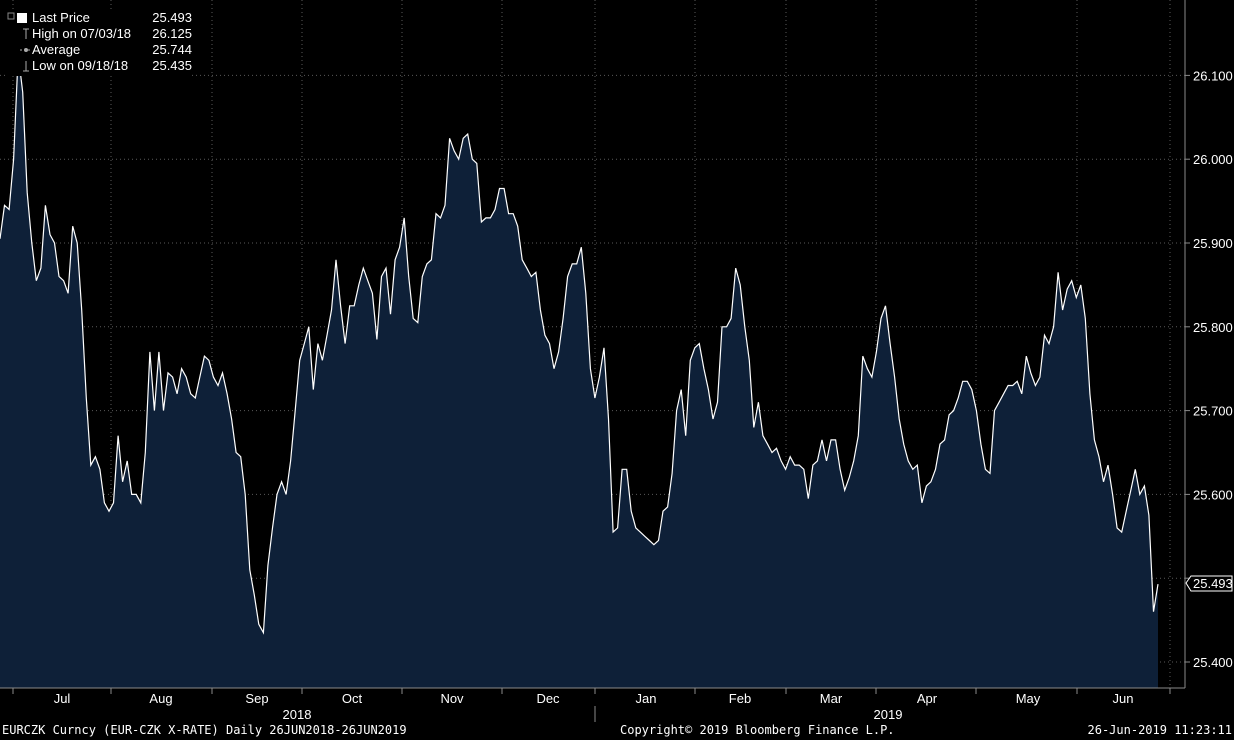 This screenshot has height=740, width=1234. I want to click on legend-last-price-label: Last Price, so click(61, 17).